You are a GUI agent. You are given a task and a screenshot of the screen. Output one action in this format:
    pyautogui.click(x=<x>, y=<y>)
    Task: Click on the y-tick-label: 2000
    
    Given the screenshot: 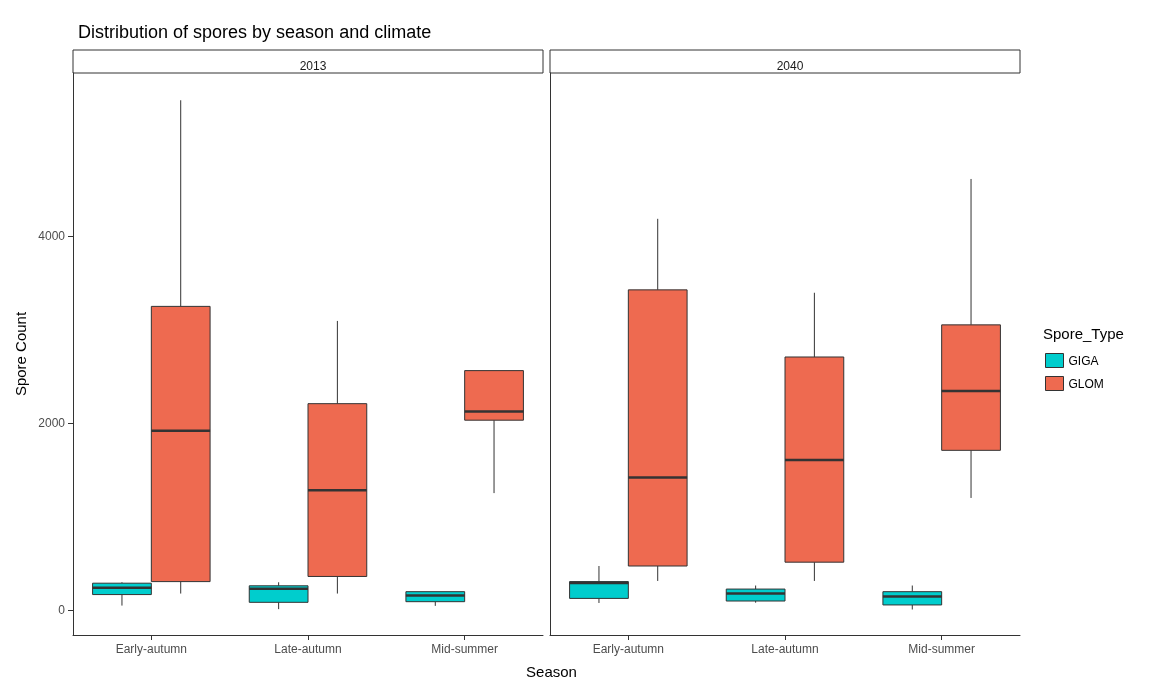 What is the action you would take?
    pyautogui.click(x=52, y=423)
    